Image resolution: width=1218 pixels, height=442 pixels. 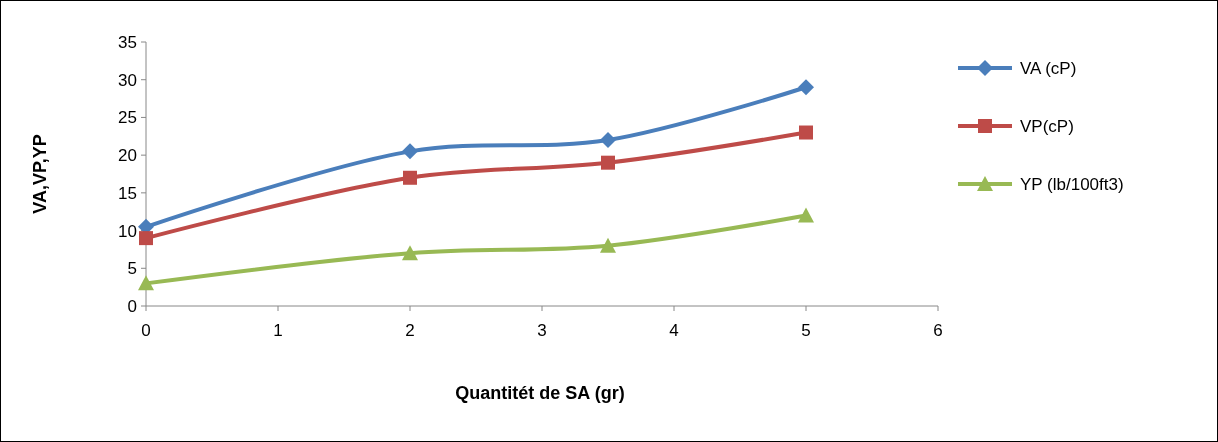 What do you see at coordinates (132, 306) in the screenshot?
I see `y-tick-label: 0` at bounding box center [132, 306].